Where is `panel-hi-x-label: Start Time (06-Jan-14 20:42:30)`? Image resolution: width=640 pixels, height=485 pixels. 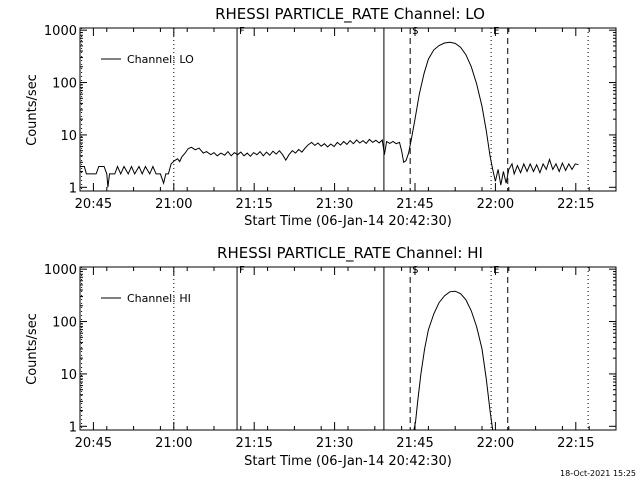
panel-hi-x-label: Start Time (06-Jan-14 20:42:30) is located at coordinates (348, 461).